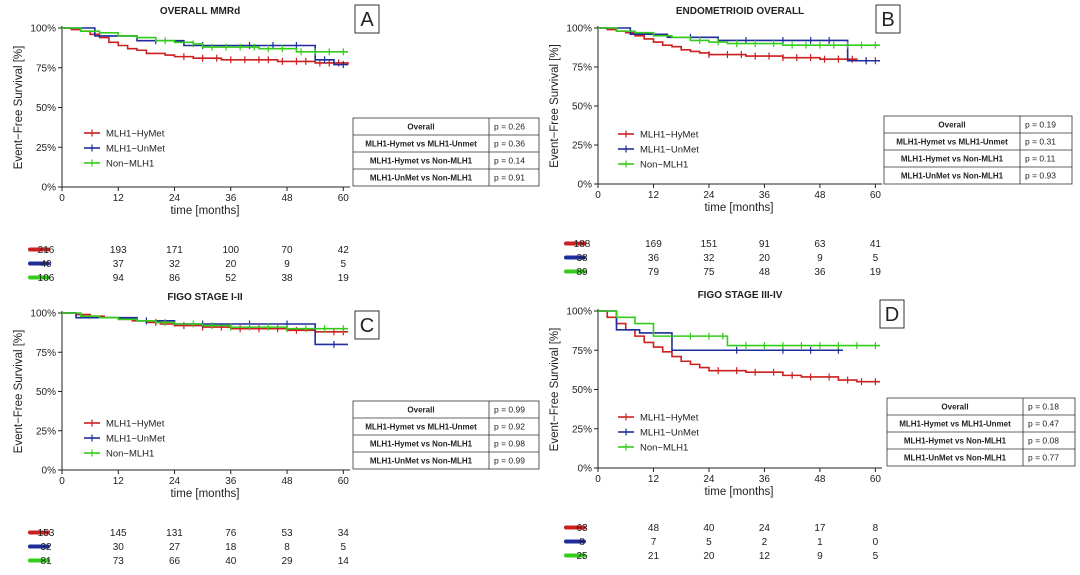  What do you see at coordinates (231, 533) in the screenshot?
I see `risk-count: 76` at bounding box center [231, 533].